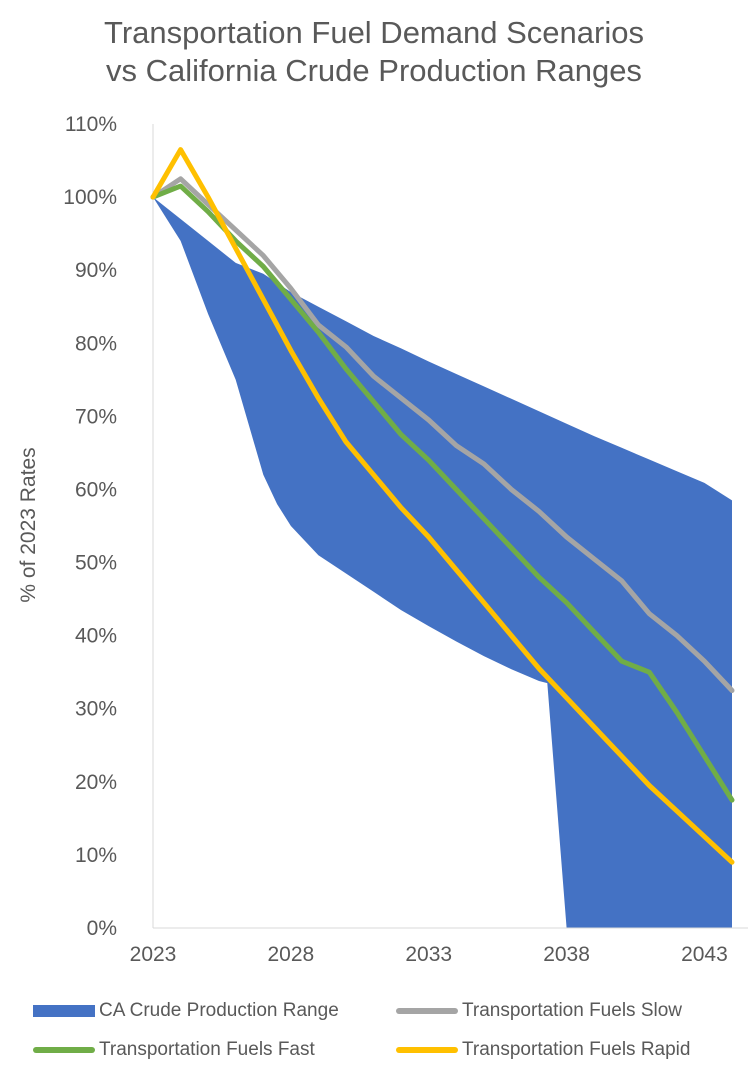  I want to click on x-tick-label: 2038, so click(566, 954).